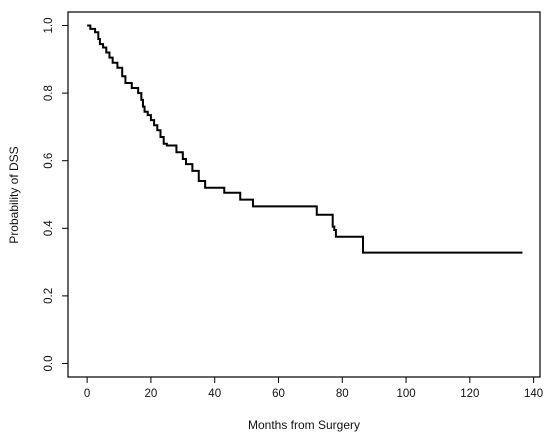 The image size is (550, 444). Describe the element at coordinates (55, 194) in the screenshot. I see `y-axis: 0.0 0.2 0.4 0.6 0.8 1.0` at that location.